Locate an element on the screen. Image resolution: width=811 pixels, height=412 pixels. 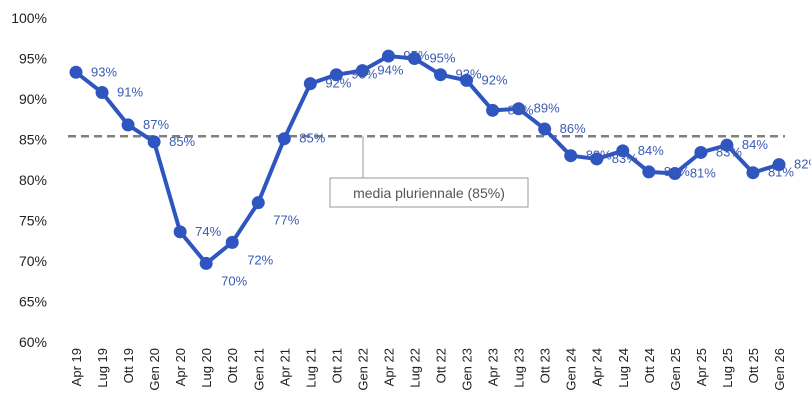
x-tick-label: Ott 21 is located at coordinates (336, 365).